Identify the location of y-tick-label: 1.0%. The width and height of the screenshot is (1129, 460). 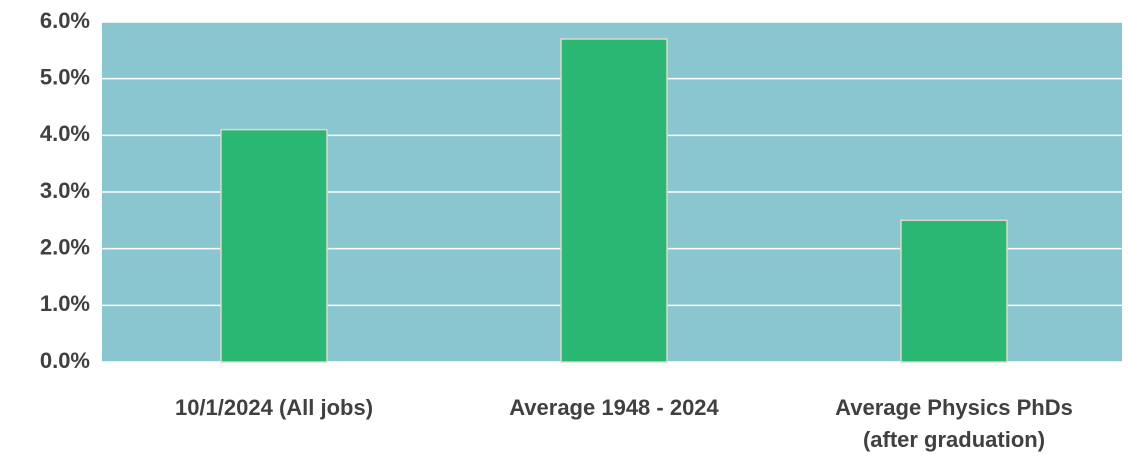
(65, 303).